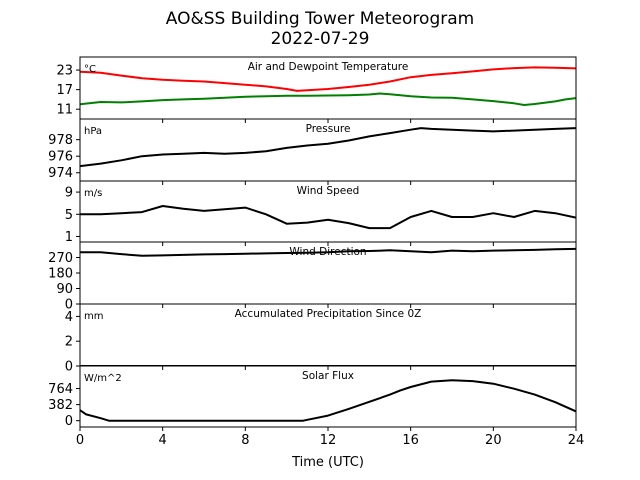  What do you see at coordinates (93, 193) in the screenshot?
I see `panel-unit-label: m/s` at bounding box center [93, 193].